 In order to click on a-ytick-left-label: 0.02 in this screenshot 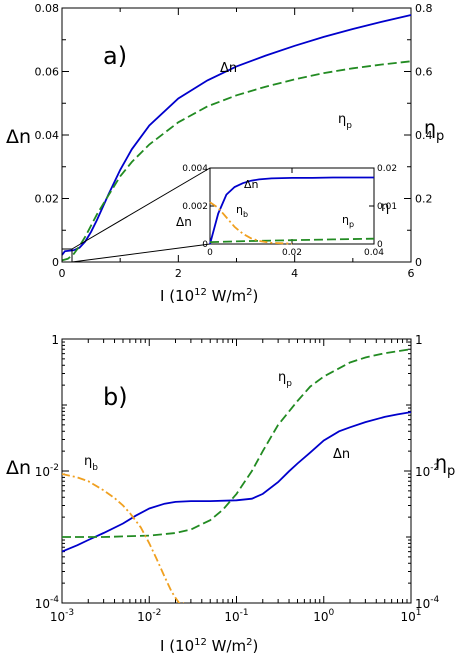, I will do `click(47, 199)`.